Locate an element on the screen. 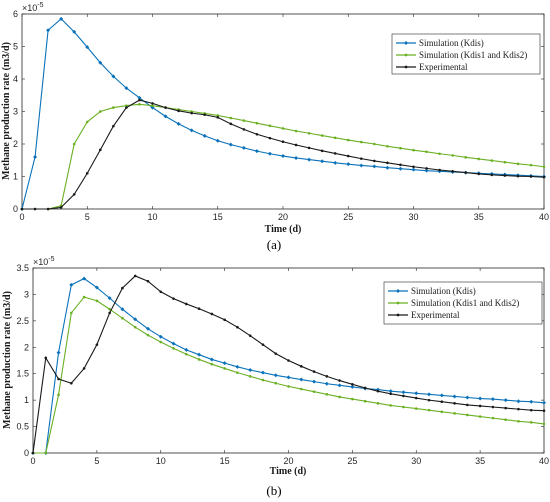  x-tick-label-b: 25 is located at coordinates (352, 461).